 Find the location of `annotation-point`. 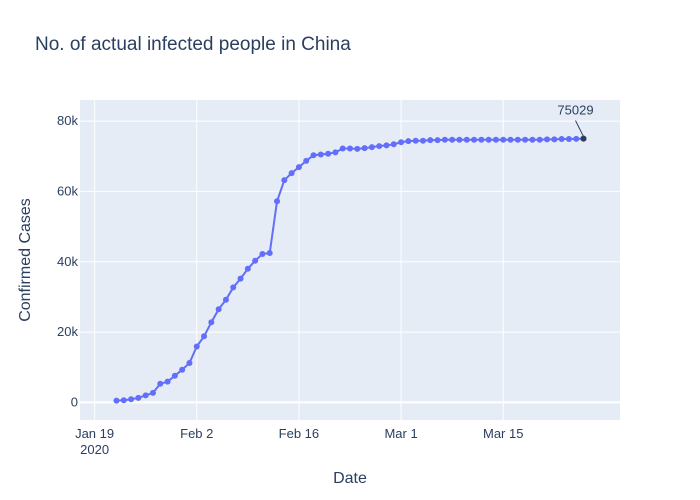

annotation-point is located at coordinates (583, 138).